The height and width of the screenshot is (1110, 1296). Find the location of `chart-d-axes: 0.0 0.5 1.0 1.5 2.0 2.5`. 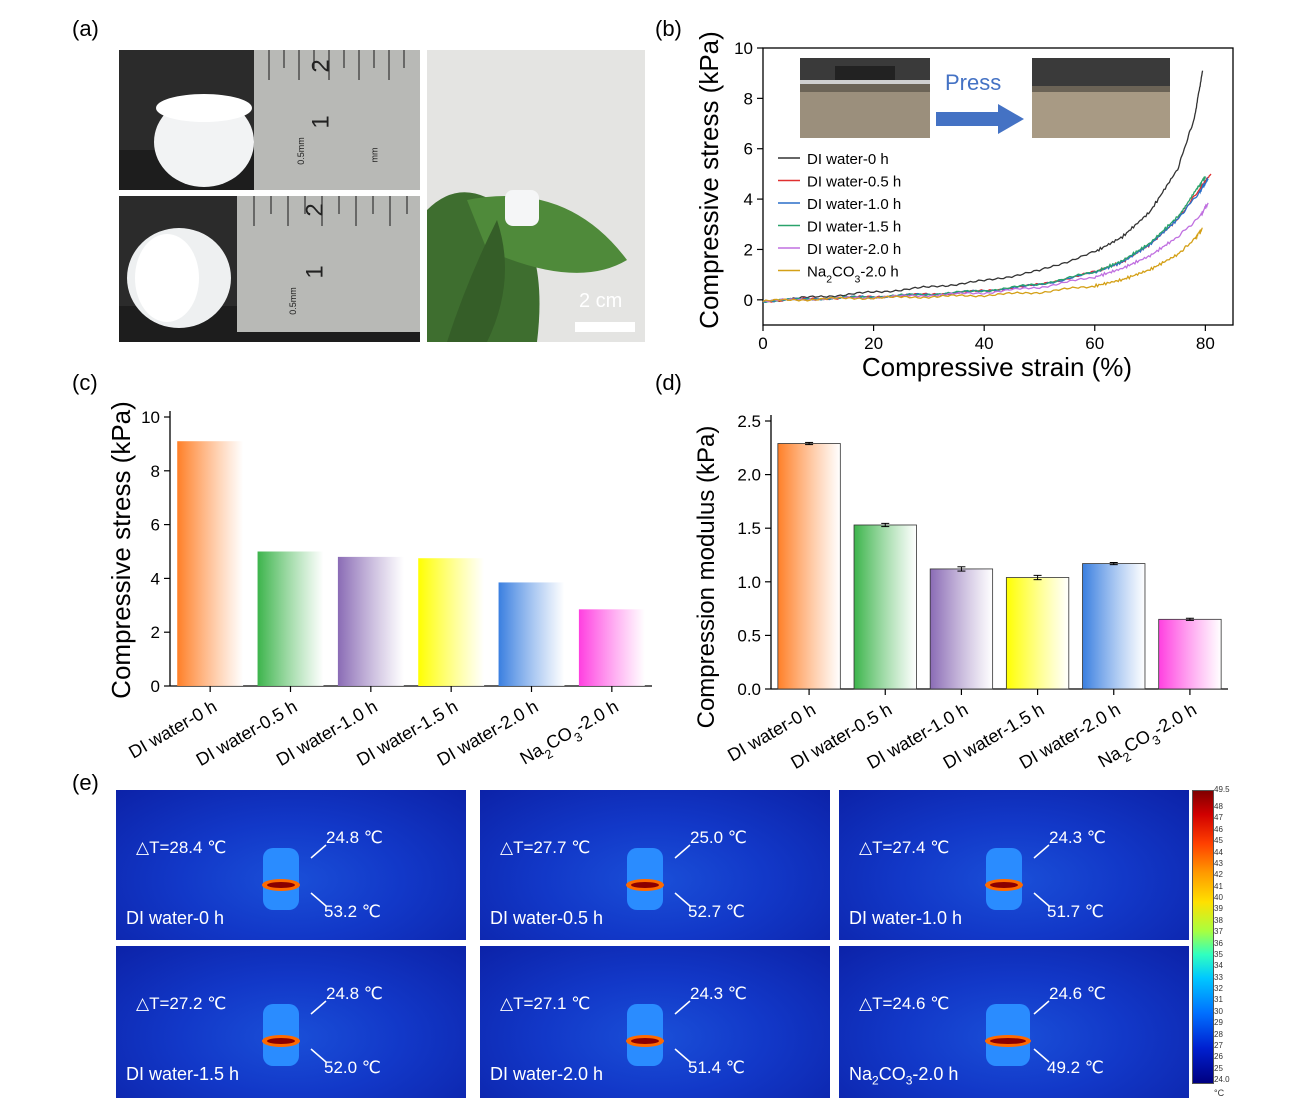

chart-d-axes: 0.0 0.5 1.0 1.5 2.0 2.5 is located at coordinates (982, 555).